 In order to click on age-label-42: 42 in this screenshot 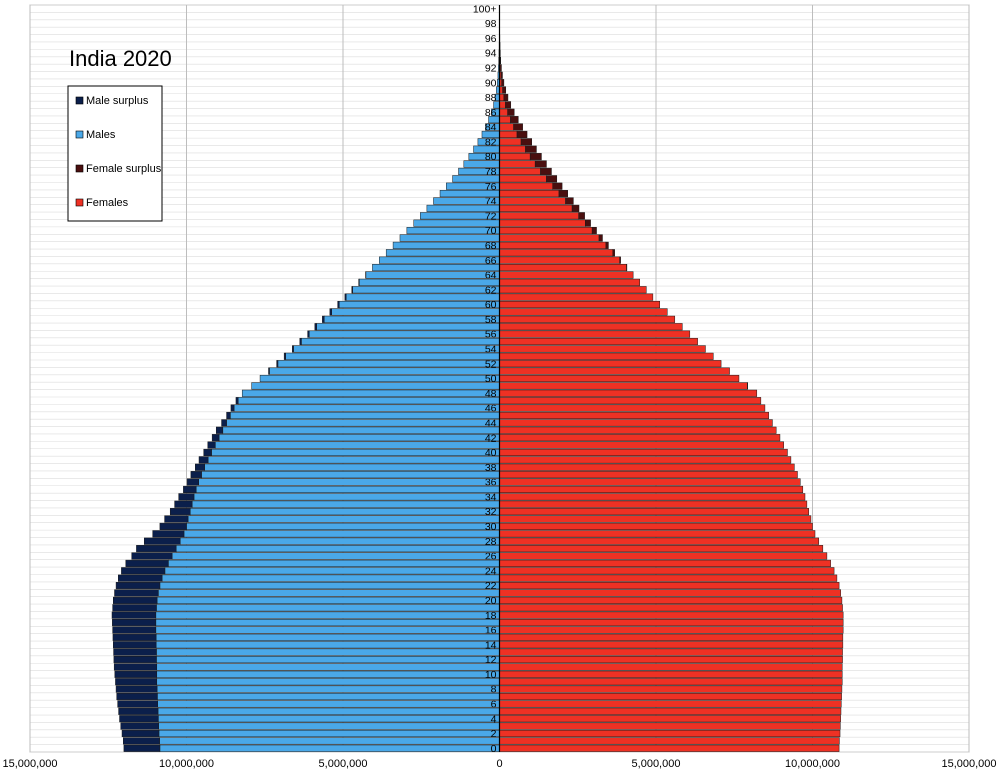, I will do `click(491, 438)`.